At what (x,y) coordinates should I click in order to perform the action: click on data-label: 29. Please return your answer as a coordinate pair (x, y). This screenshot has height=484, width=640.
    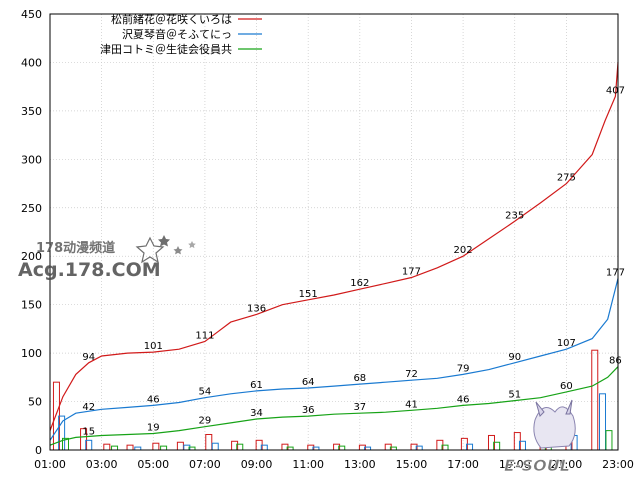
    Looking at the image, I should click on (205, 421).